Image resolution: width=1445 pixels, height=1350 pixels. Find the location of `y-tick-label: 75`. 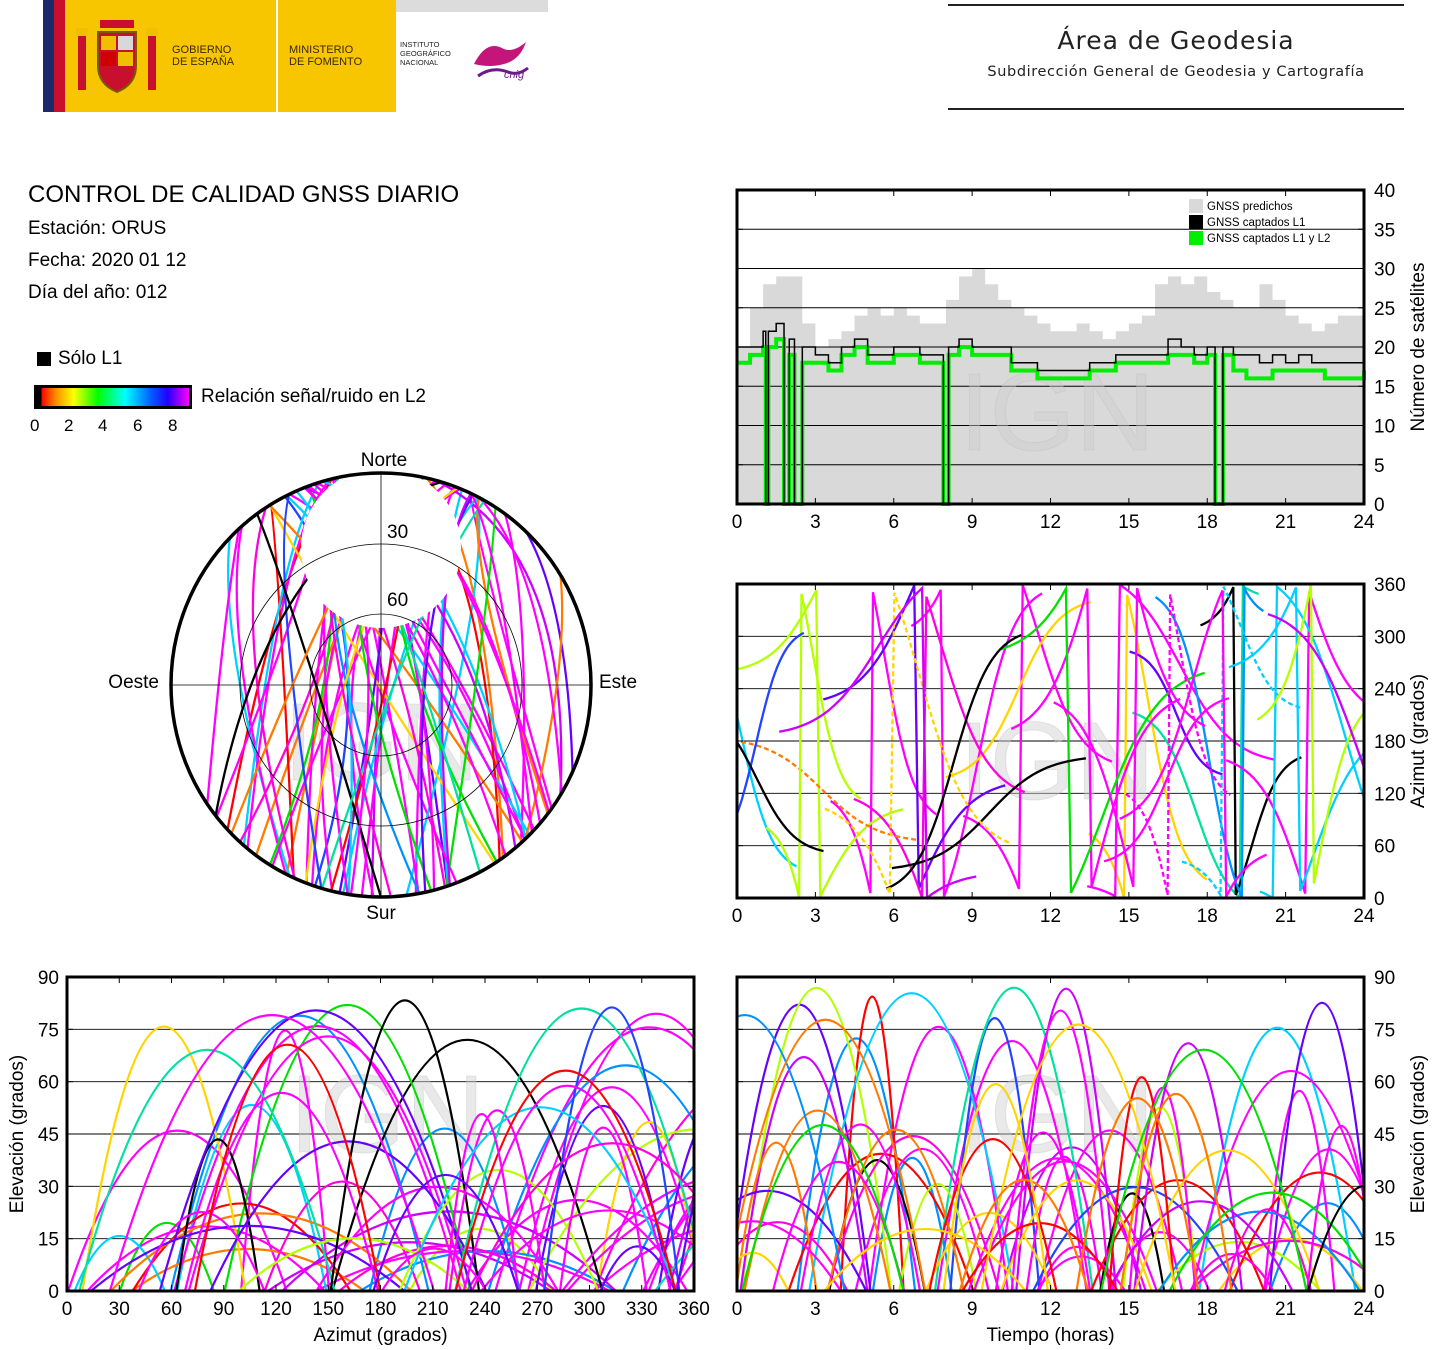

y-tick-label: 75 is located at coordinates (48, 1030).